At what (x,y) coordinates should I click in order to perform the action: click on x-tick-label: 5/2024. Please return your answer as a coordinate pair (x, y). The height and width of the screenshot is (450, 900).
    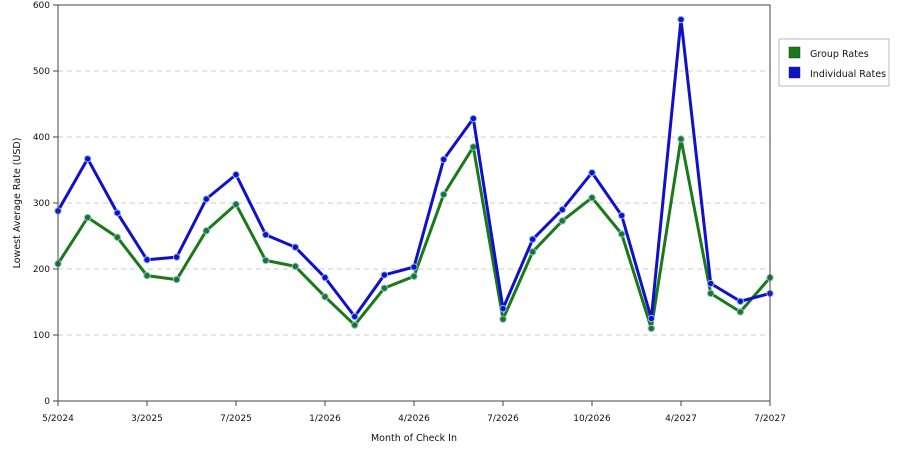
    Looking at the image, I should click on (58, 419).